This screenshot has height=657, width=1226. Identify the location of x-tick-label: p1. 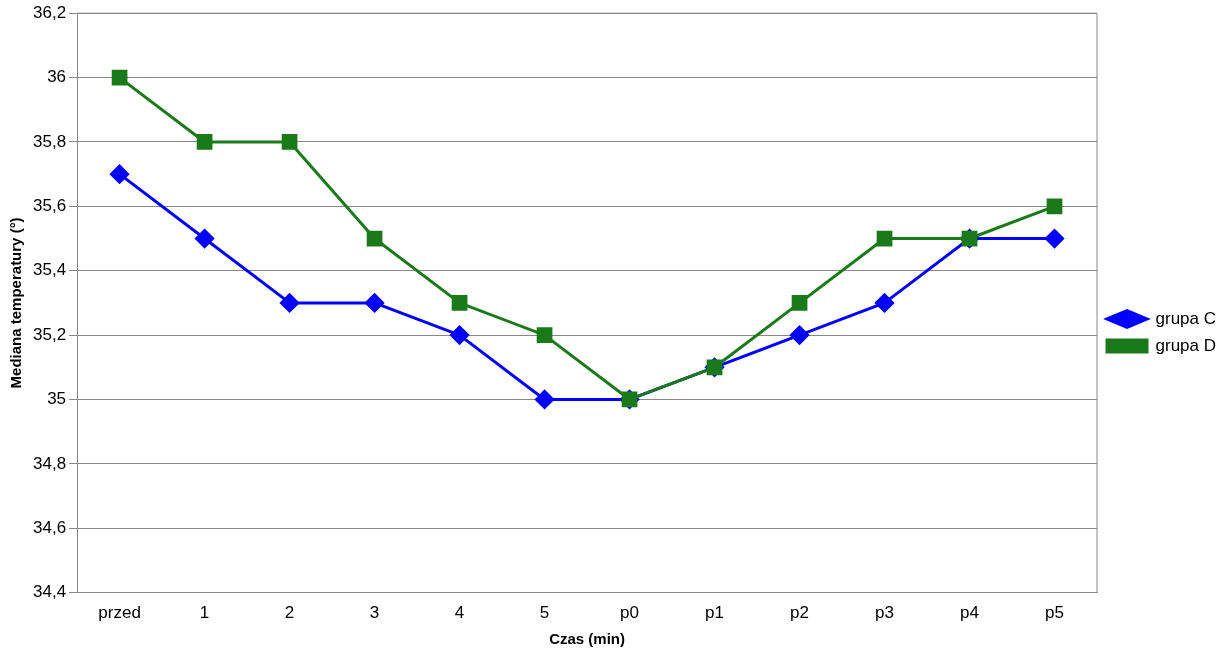
(715, 613).